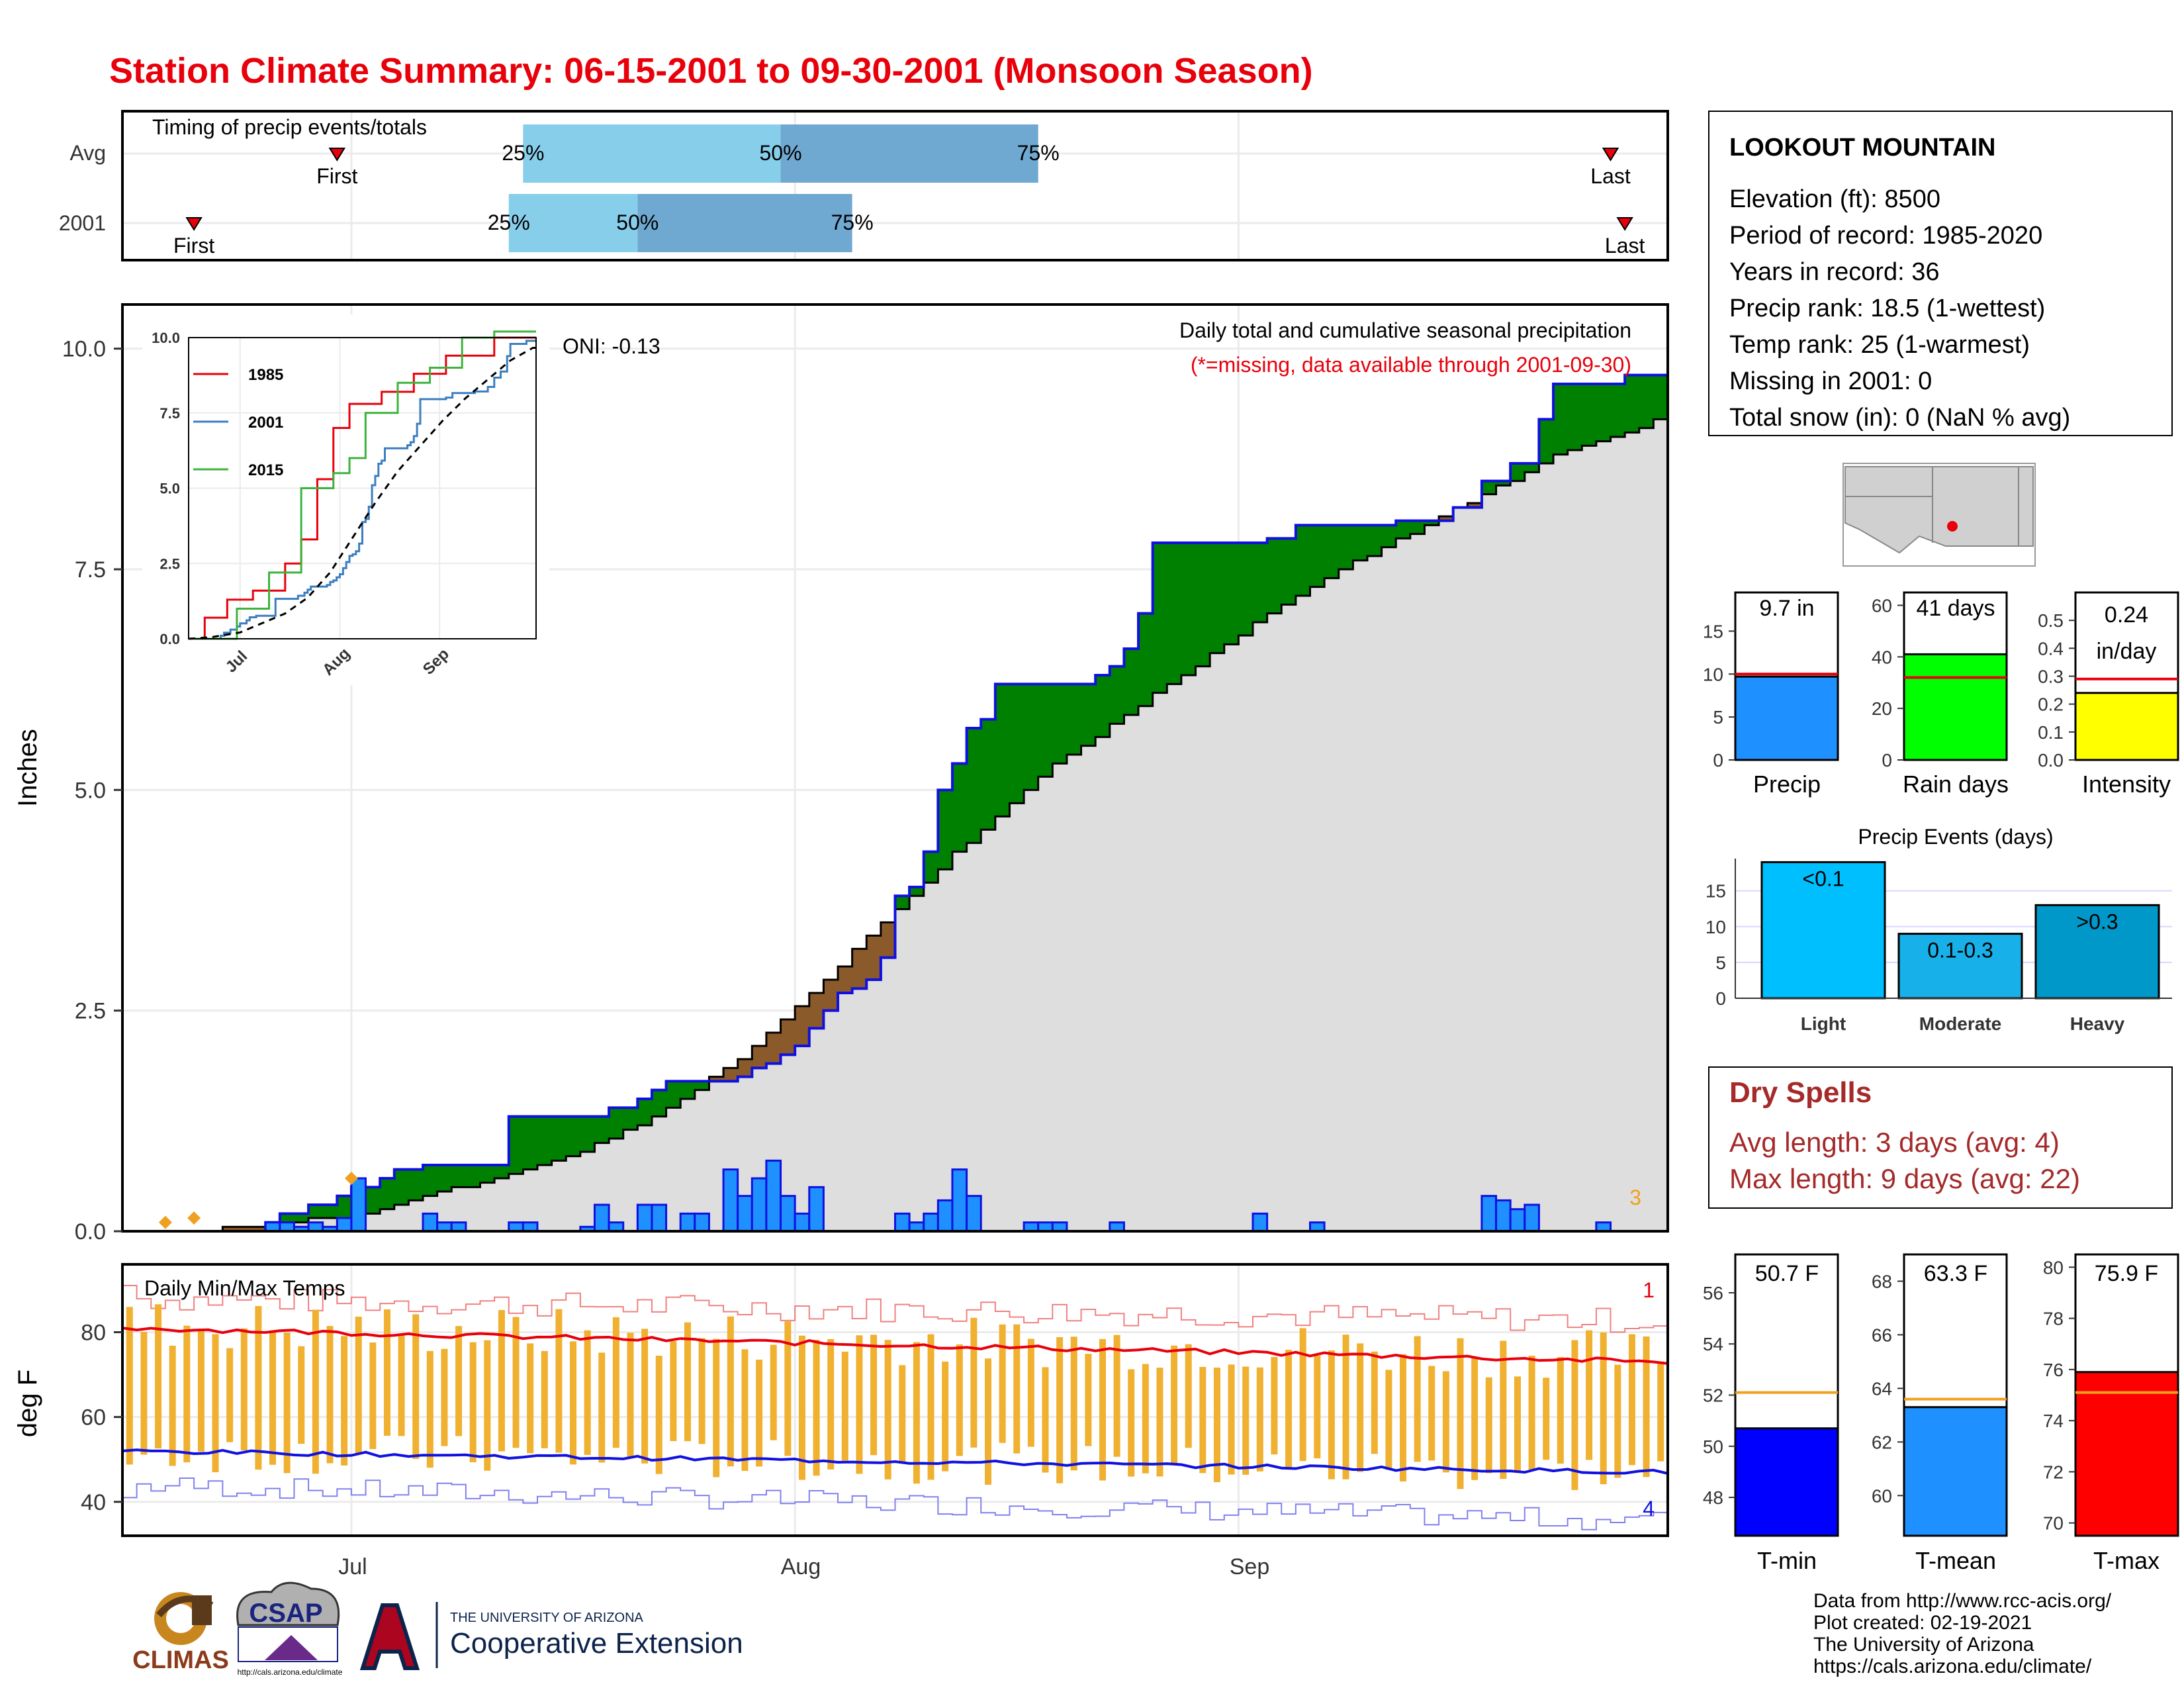 This screenshot has height=1688, width=2184. Describe the element at coordinates (1941, 681) in the screenshot. I see `summary-bar-charts: 0 5 10 15 0 20 40 60 0.0 0.1 0.2 0.3 0.4 0.5` at that location.